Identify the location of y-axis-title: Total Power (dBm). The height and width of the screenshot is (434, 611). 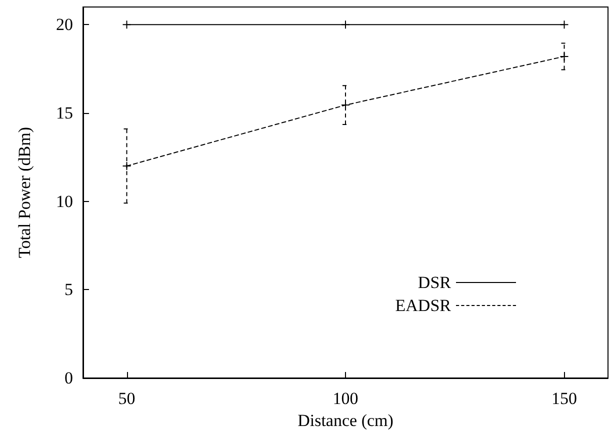
(24, 192).